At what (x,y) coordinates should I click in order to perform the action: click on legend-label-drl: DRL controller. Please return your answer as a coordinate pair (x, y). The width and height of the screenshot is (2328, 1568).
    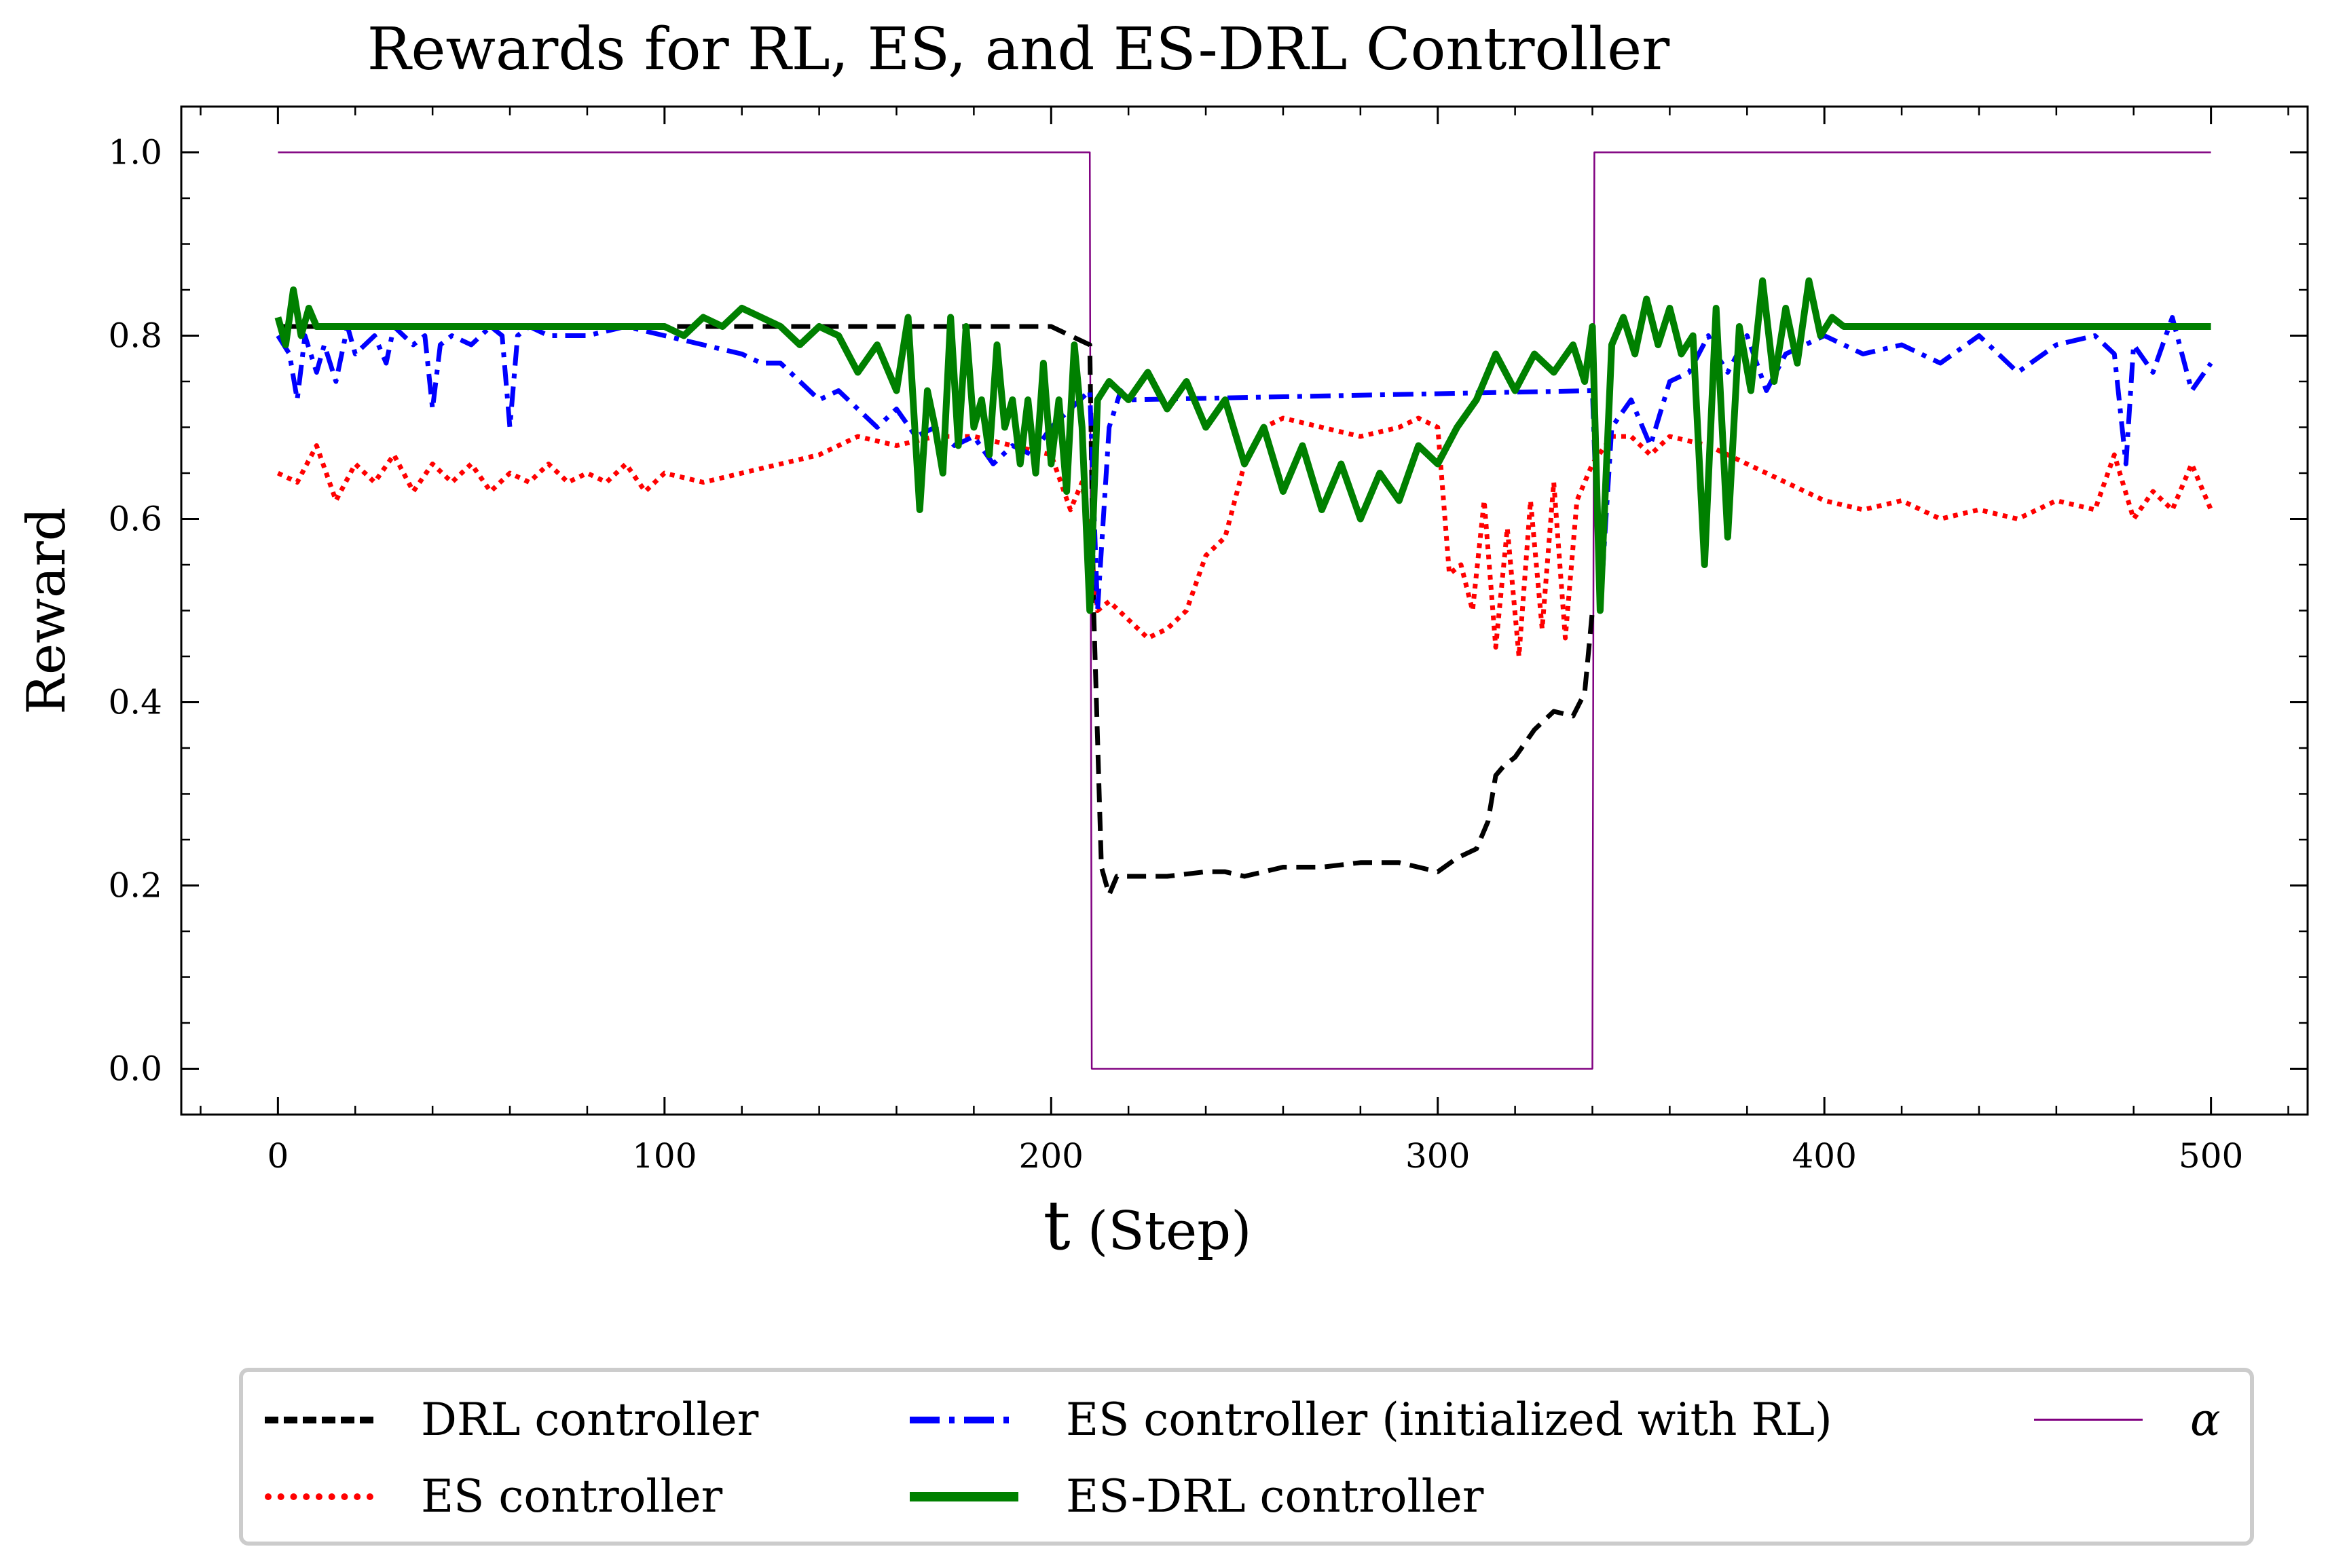
    Looking at the image, I should click on (590, 1420).